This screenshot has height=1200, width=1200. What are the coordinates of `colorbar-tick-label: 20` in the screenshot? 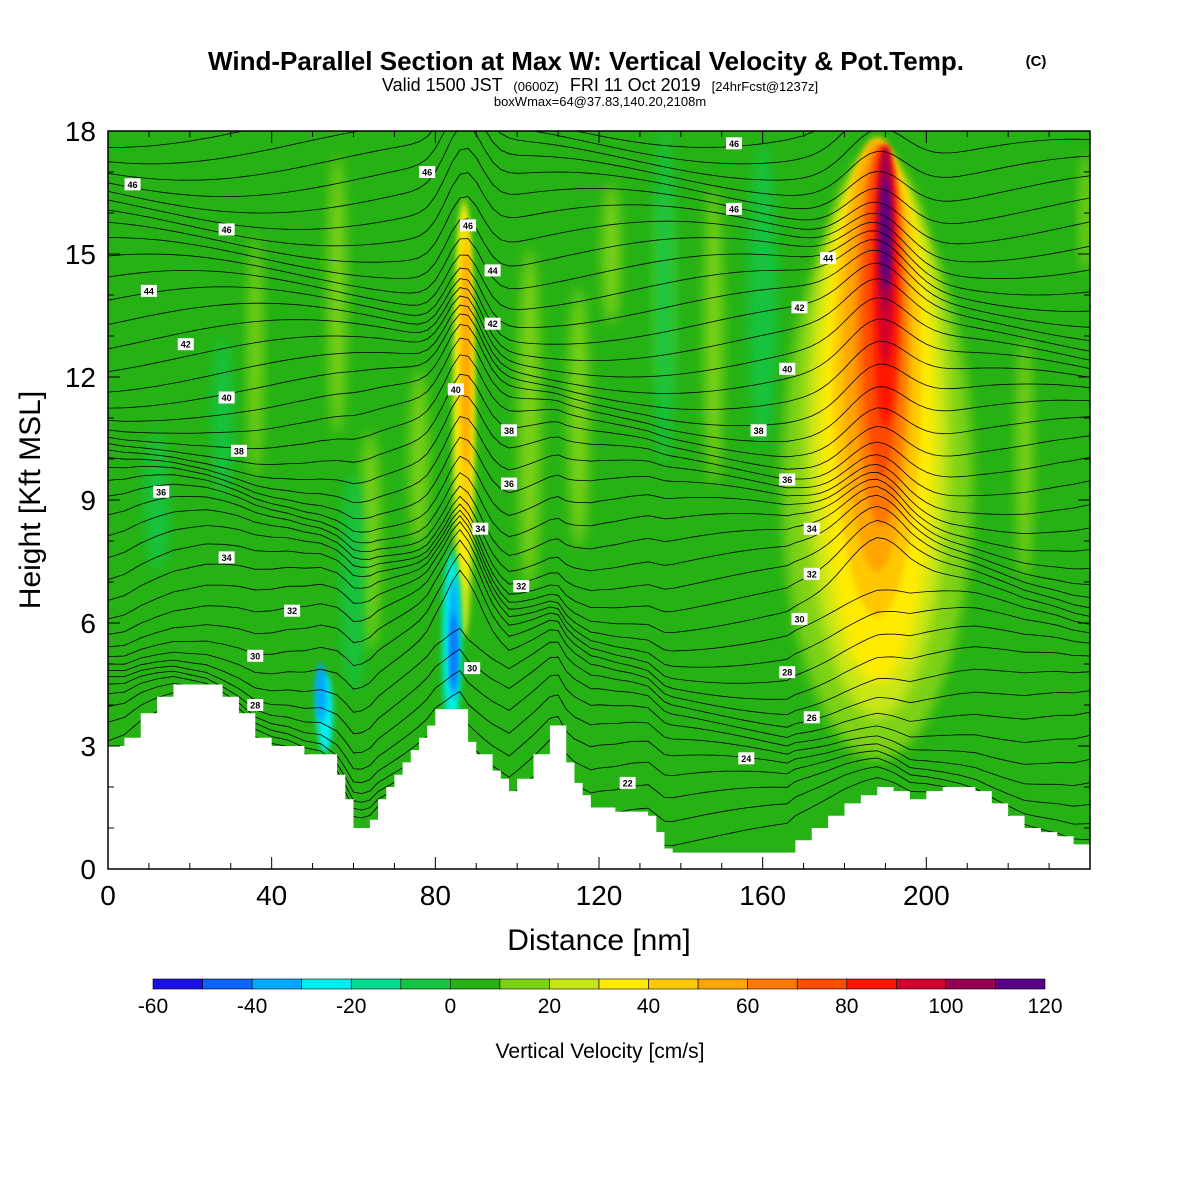 It's located at (549, 1006).